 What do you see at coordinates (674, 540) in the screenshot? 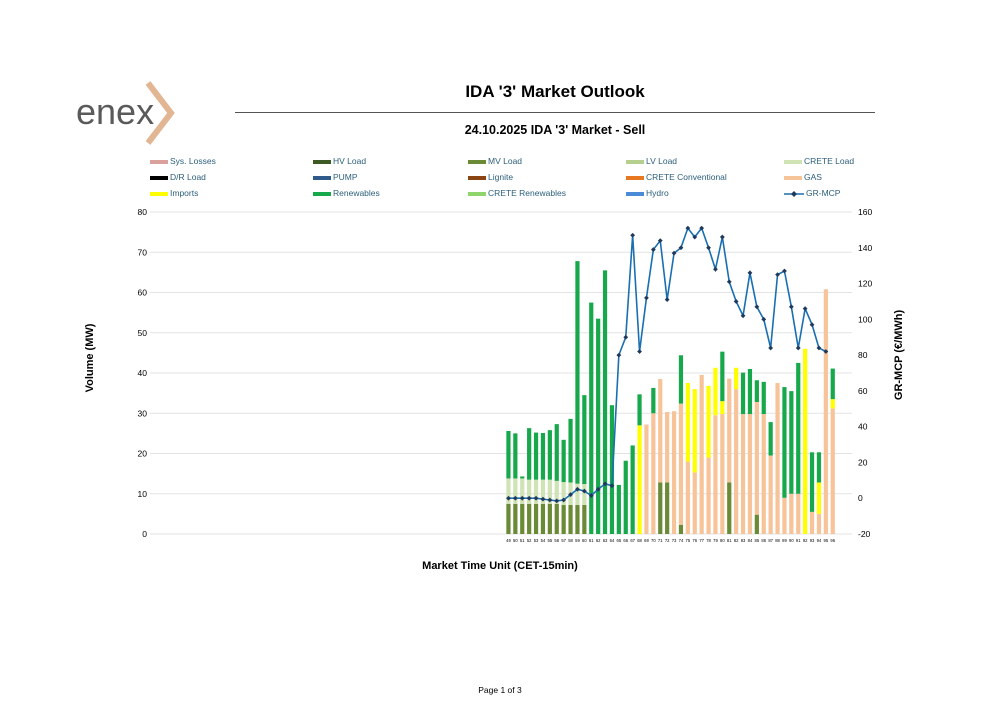
I see `x-tick-label: 73` at bounding box center [674, 540].